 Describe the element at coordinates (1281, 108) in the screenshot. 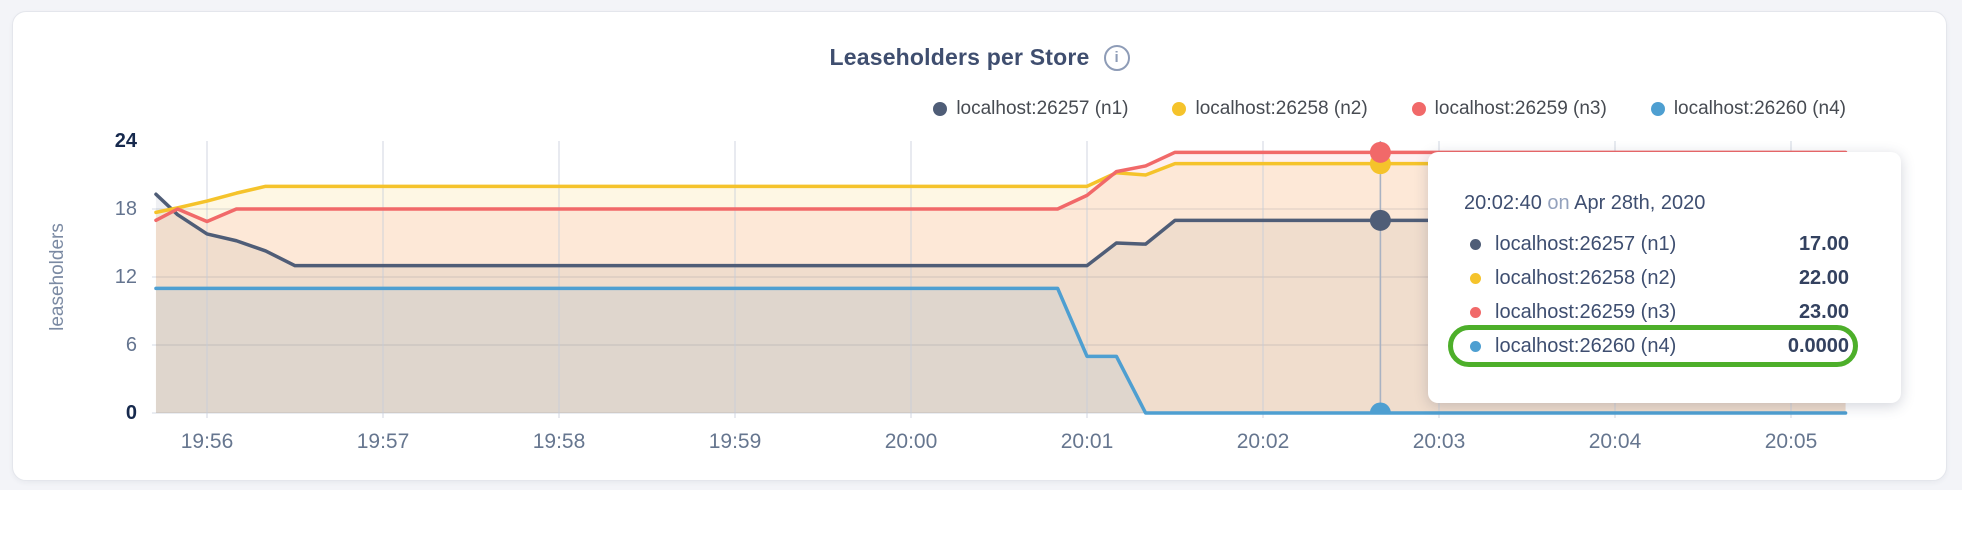

I see `legend-series-label: localhost:26258 (n2)` at that location.